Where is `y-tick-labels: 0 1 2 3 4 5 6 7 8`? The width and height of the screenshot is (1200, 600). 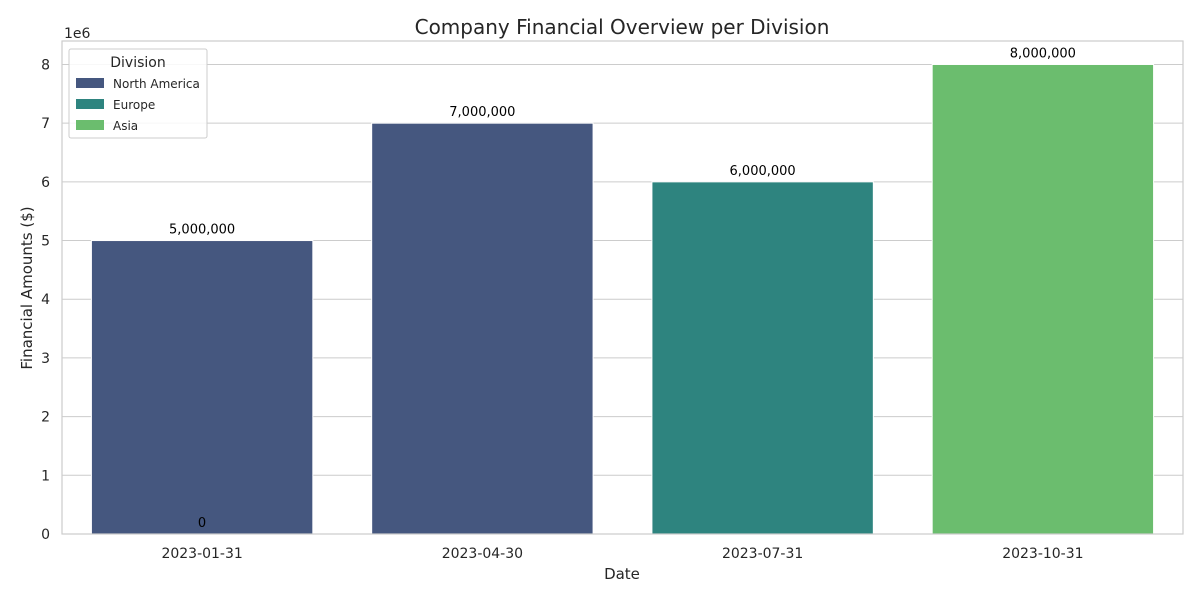 y-tick-labels: 0 1 2 3 4 5 6 7 8 is located at coordinates (45, 300).